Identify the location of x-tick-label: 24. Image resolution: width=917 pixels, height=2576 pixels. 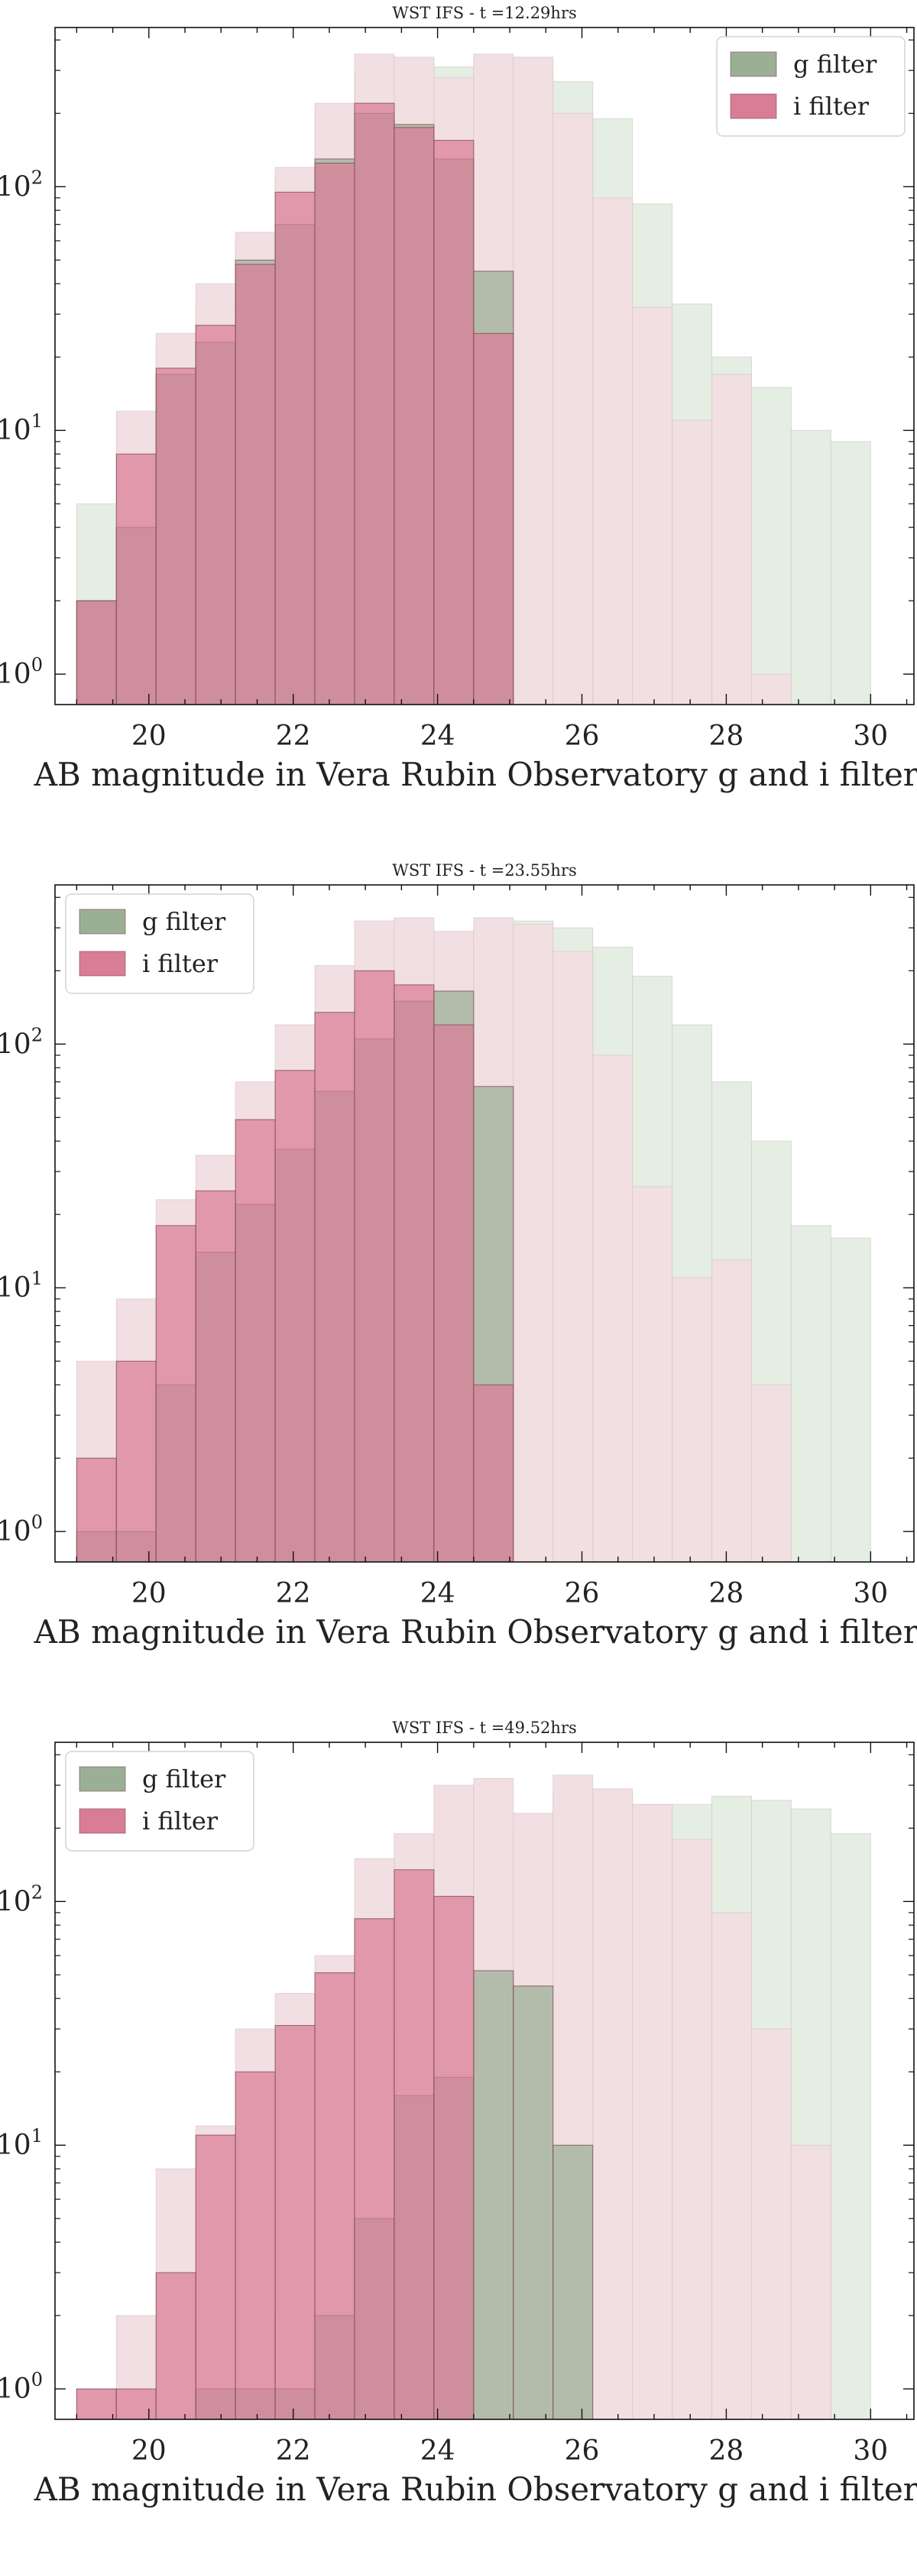
(437, 2451).